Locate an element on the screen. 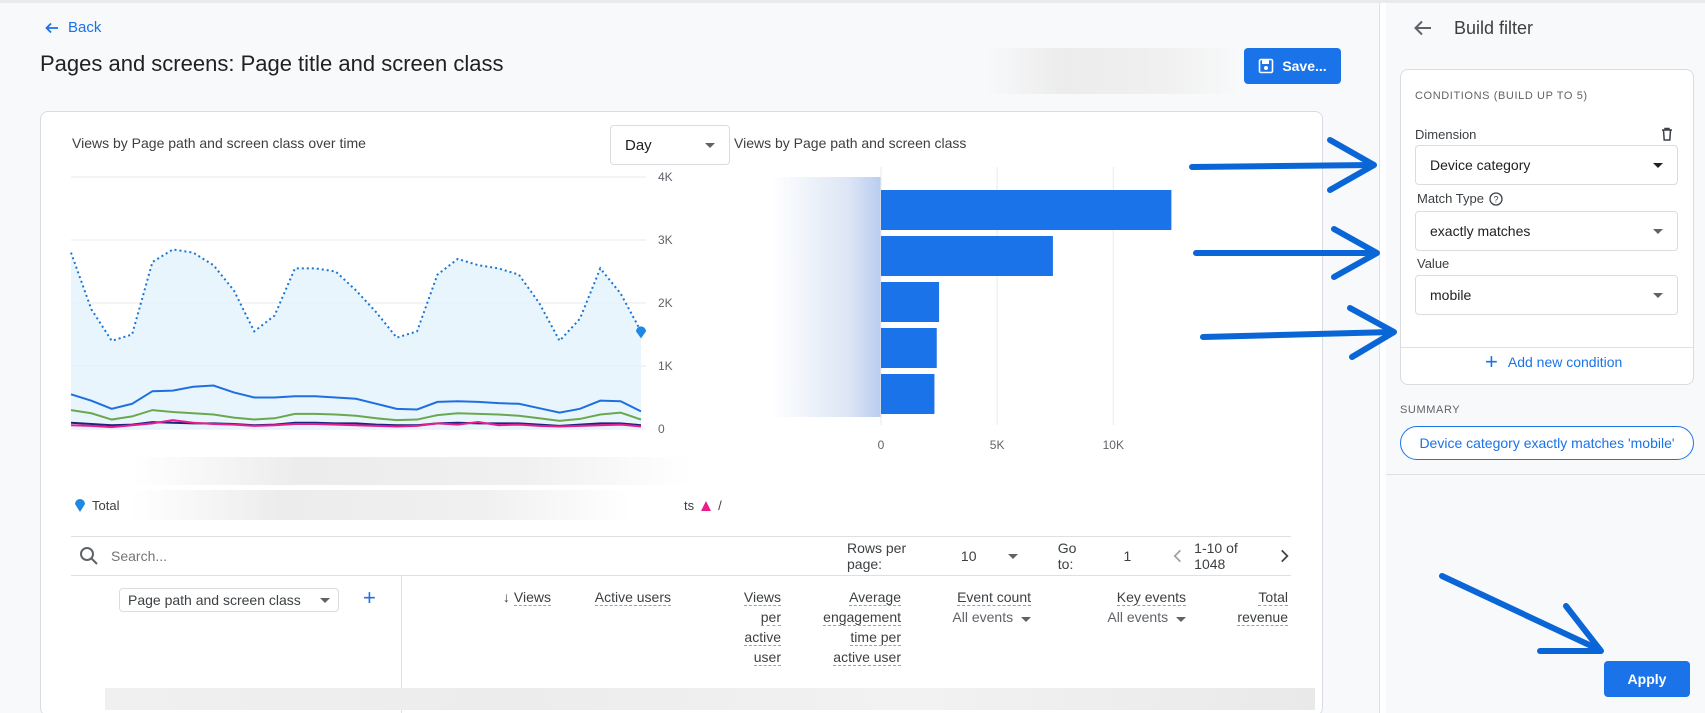 This screenshot has height=713, width=1705. x-tick-label: 5K is located at coordinates (997, 445).